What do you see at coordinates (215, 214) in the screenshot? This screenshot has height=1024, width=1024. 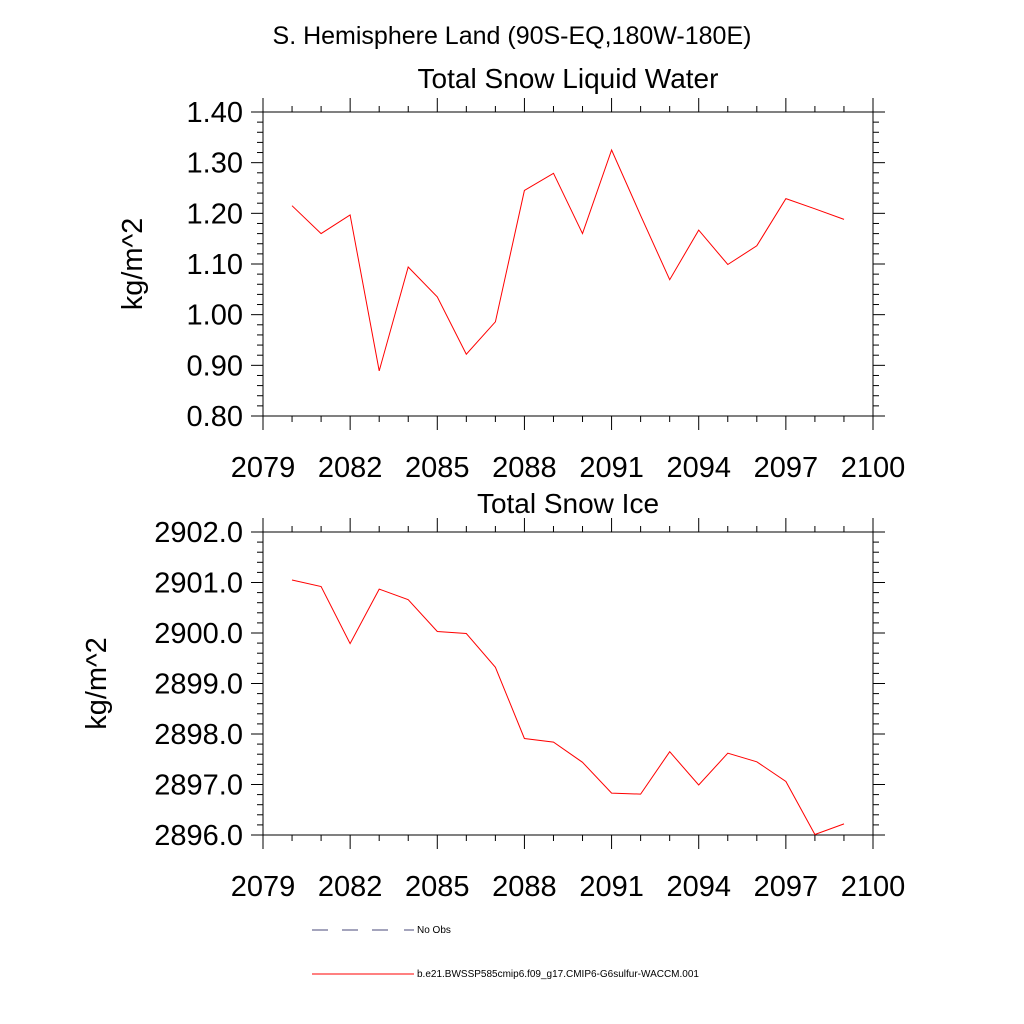 I see `y-tick-label: 1.20` at bounding box center [215, 214].